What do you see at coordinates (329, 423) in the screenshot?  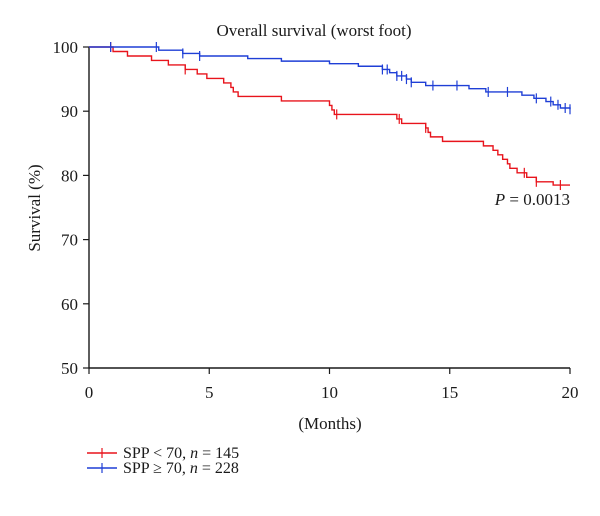 I see `x-axis-label: (Months)` at bounding box center [329, 423].